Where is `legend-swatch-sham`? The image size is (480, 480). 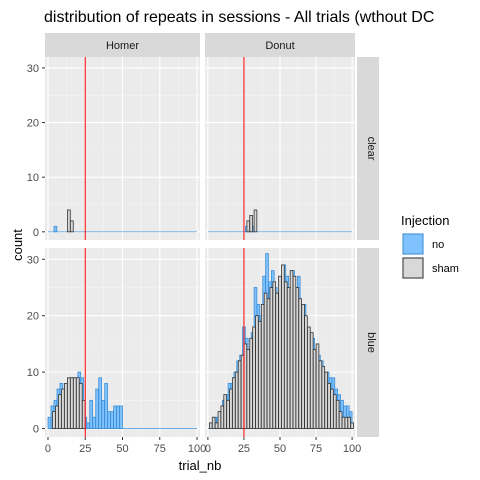
legend-swatch-sham is located at coordinates (413, 268).